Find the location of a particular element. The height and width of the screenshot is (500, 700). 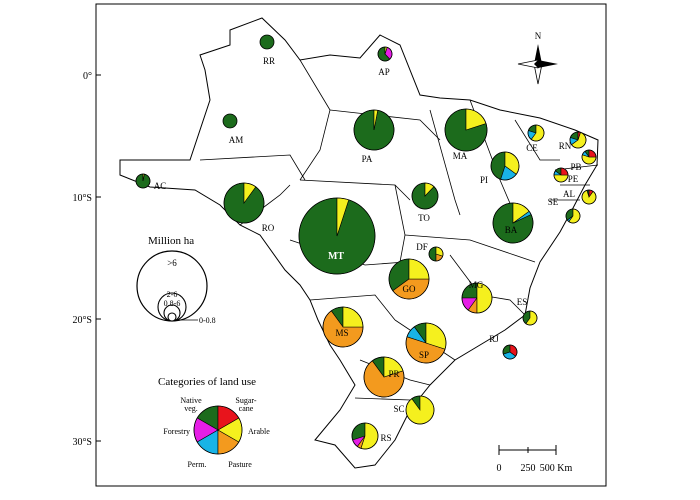

pie-rj is located at coordinates (510, 352).